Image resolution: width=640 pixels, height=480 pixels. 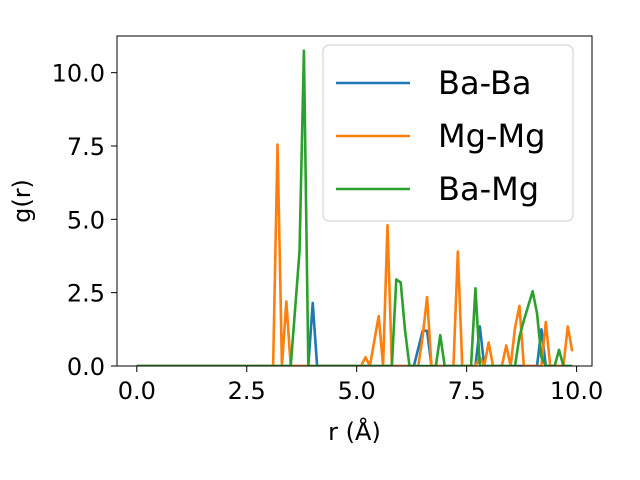 I want to click on y-tick-label: 7.5, so click(x=86, y=147).